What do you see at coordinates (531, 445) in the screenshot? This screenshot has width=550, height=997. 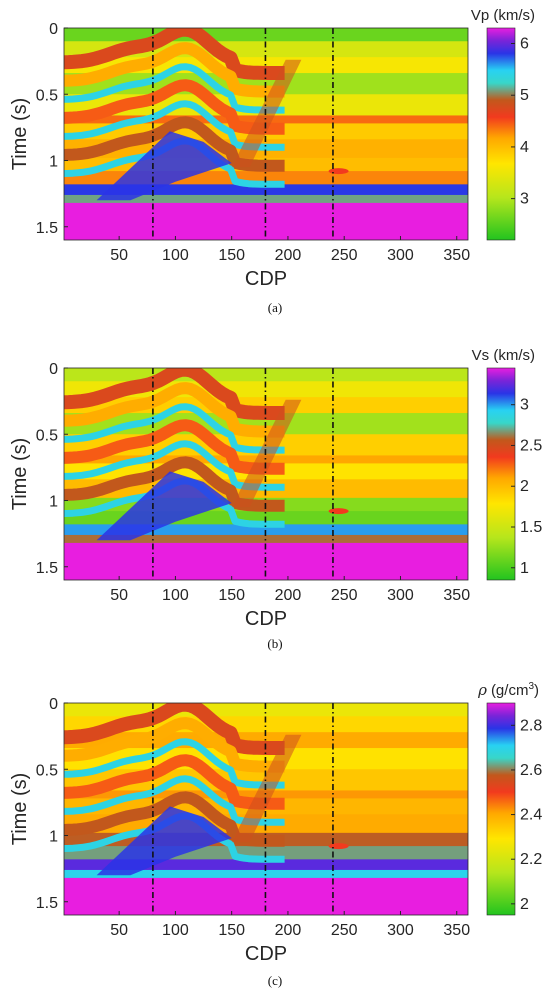 I see `colorbar-tick-label: 2.5` at bounding box center [531, 445].